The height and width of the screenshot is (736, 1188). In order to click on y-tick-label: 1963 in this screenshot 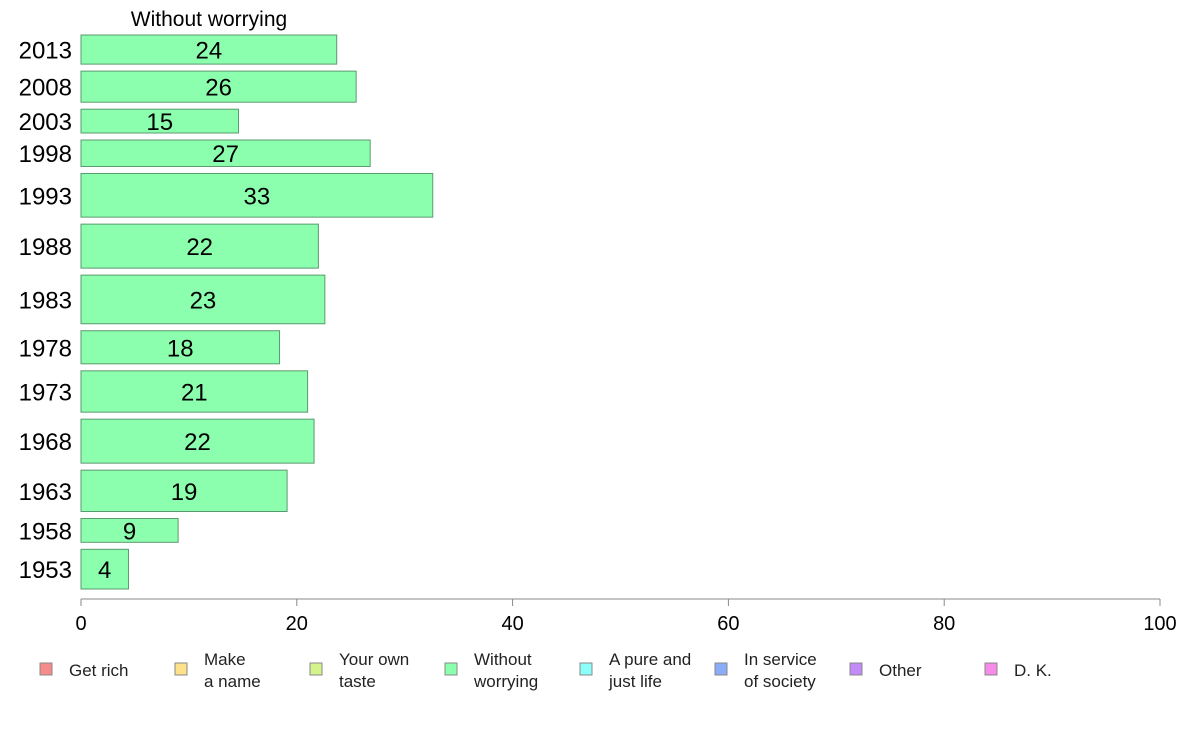, I will do `click(45, 492)`.